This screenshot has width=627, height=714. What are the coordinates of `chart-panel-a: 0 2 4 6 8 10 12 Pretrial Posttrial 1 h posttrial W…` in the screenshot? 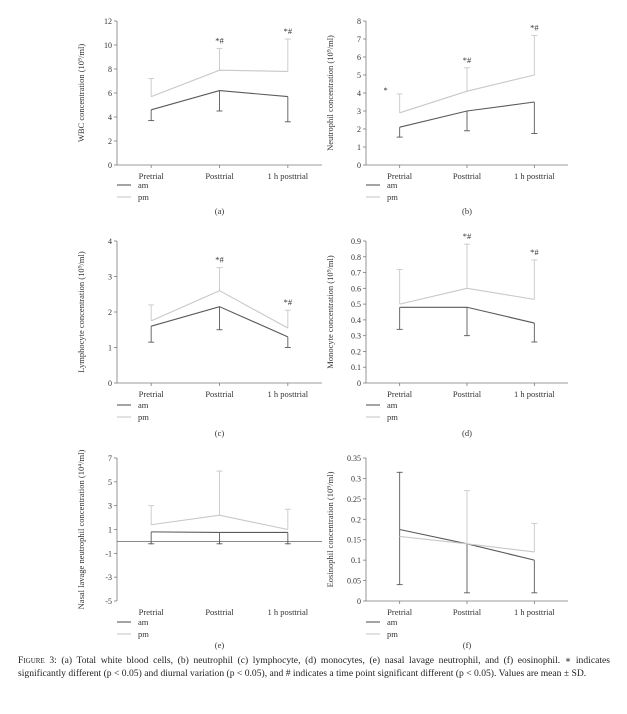 It's located at (199, 116).